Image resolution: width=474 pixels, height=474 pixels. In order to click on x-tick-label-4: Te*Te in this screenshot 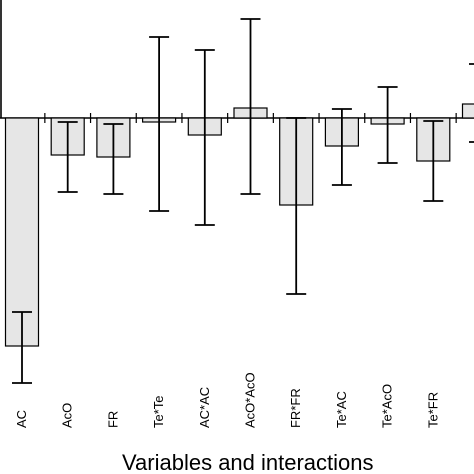, I will do `click(158, 411)`.